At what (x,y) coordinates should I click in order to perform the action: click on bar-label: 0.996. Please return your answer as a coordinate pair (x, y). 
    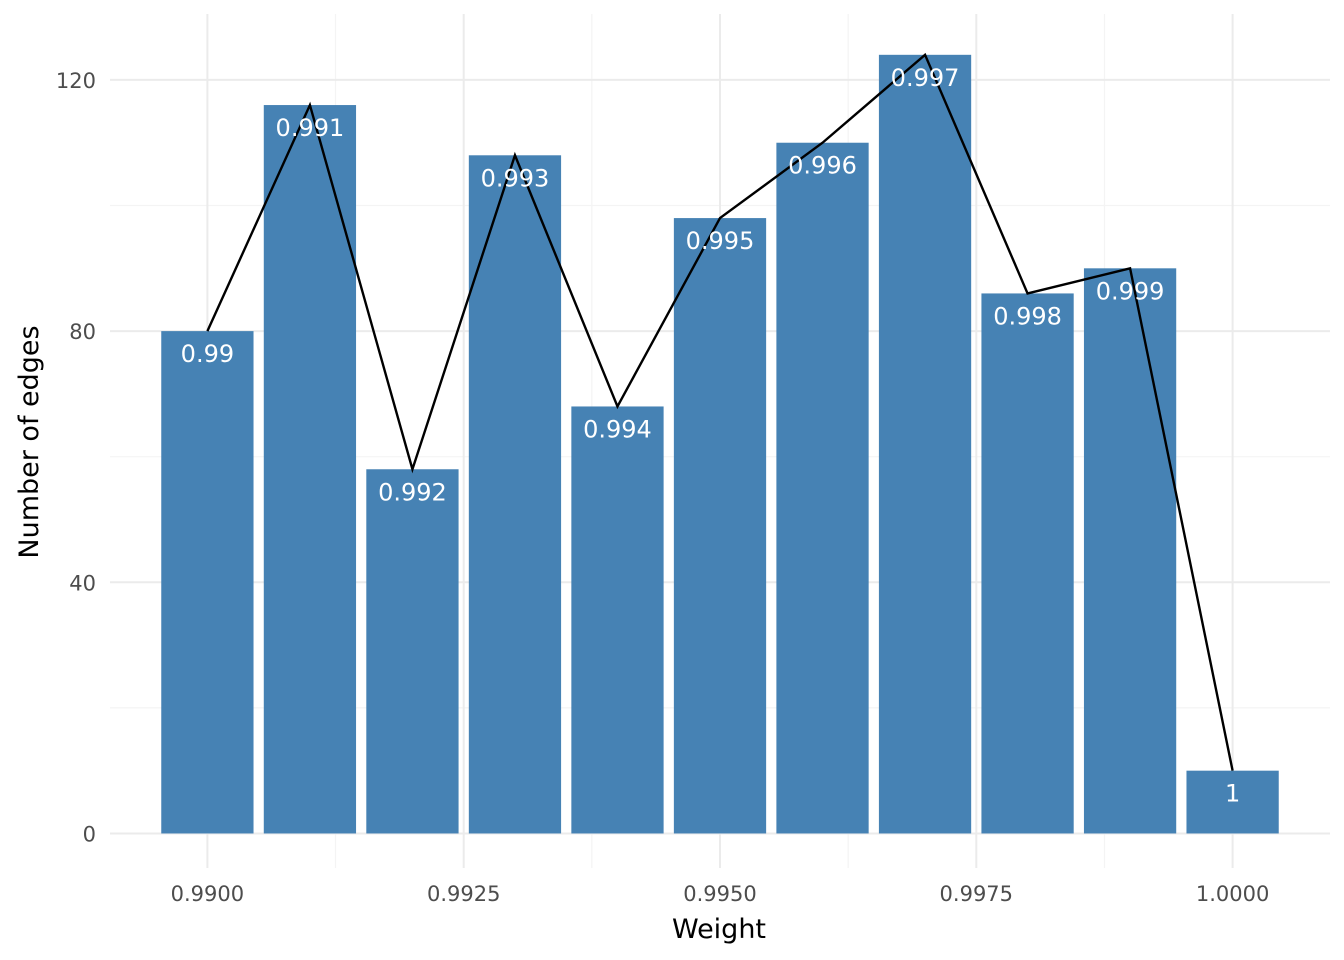
    Looking at the image, I should click on (822, 166).